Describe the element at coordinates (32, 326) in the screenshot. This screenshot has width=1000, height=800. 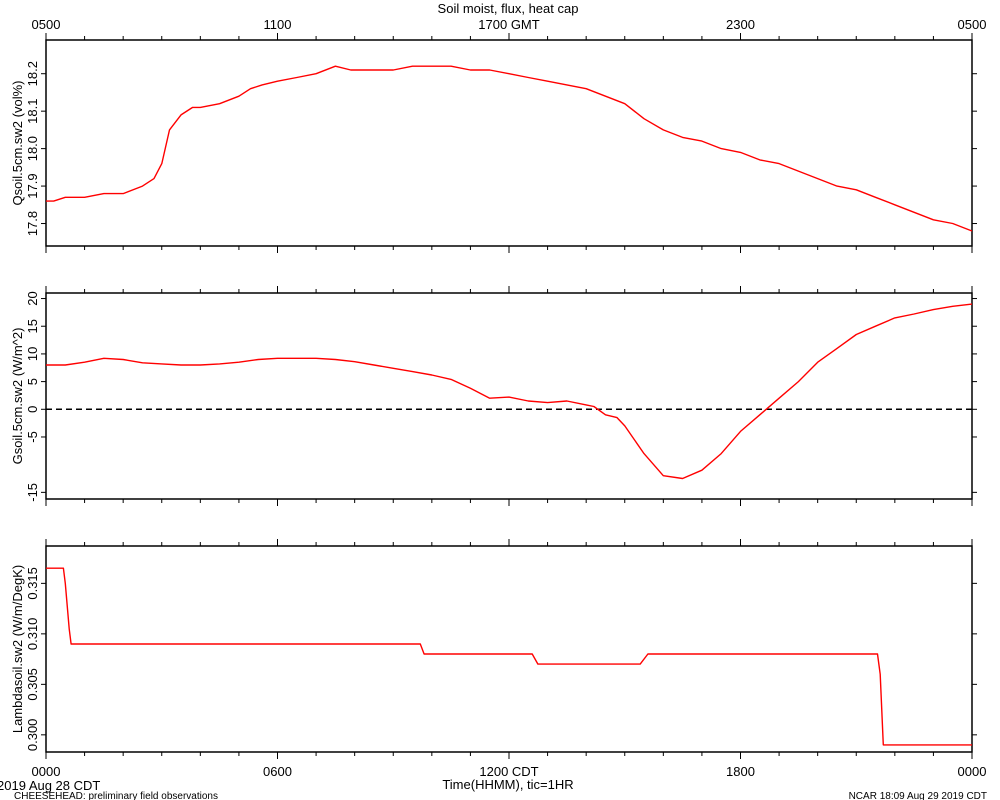
I see `y-tick-label: 15` at that location.